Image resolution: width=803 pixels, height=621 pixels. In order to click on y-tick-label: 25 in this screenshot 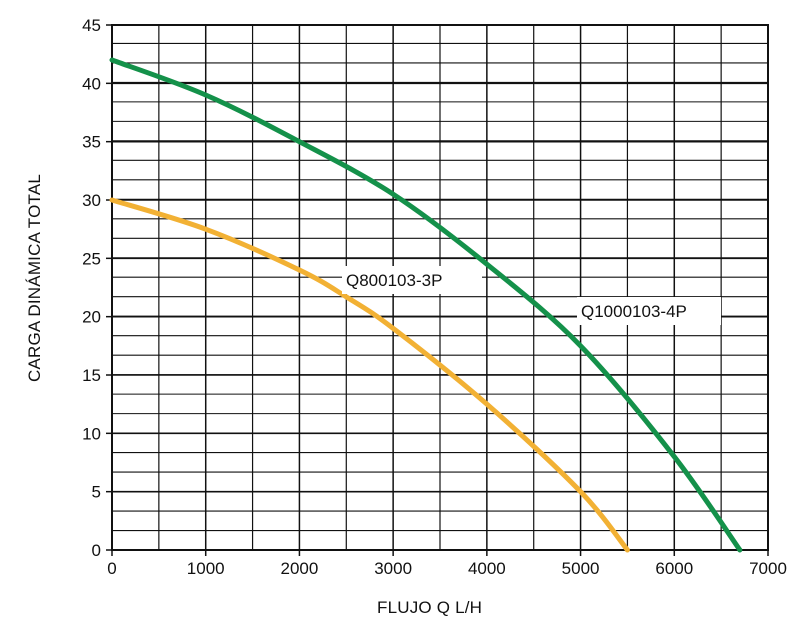, I will do `click(91, 258)`.